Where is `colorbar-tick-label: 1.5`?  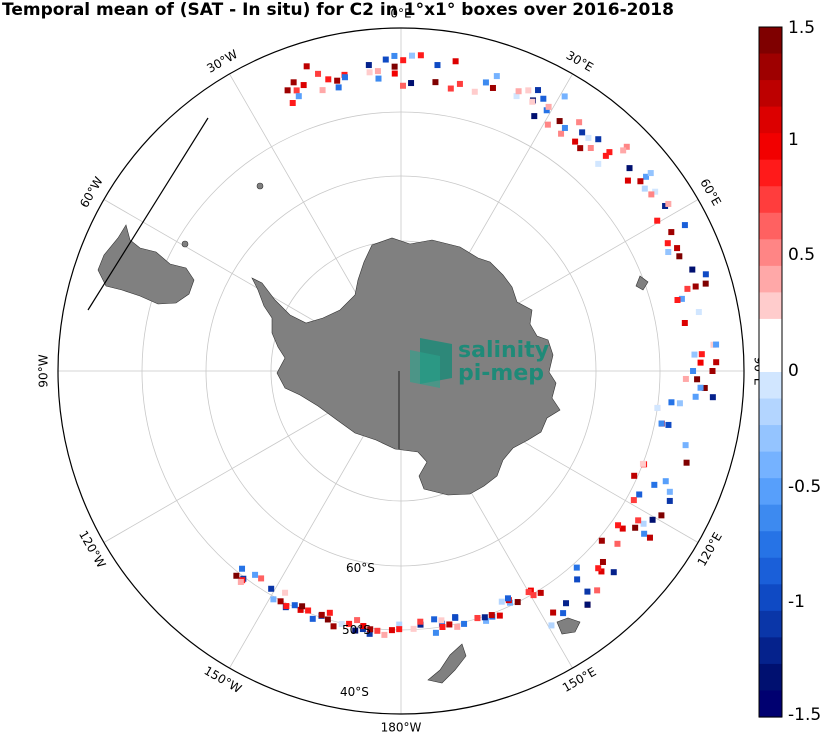
colorbar-tick-label: 1.5 is located at coordinates (802, 28).